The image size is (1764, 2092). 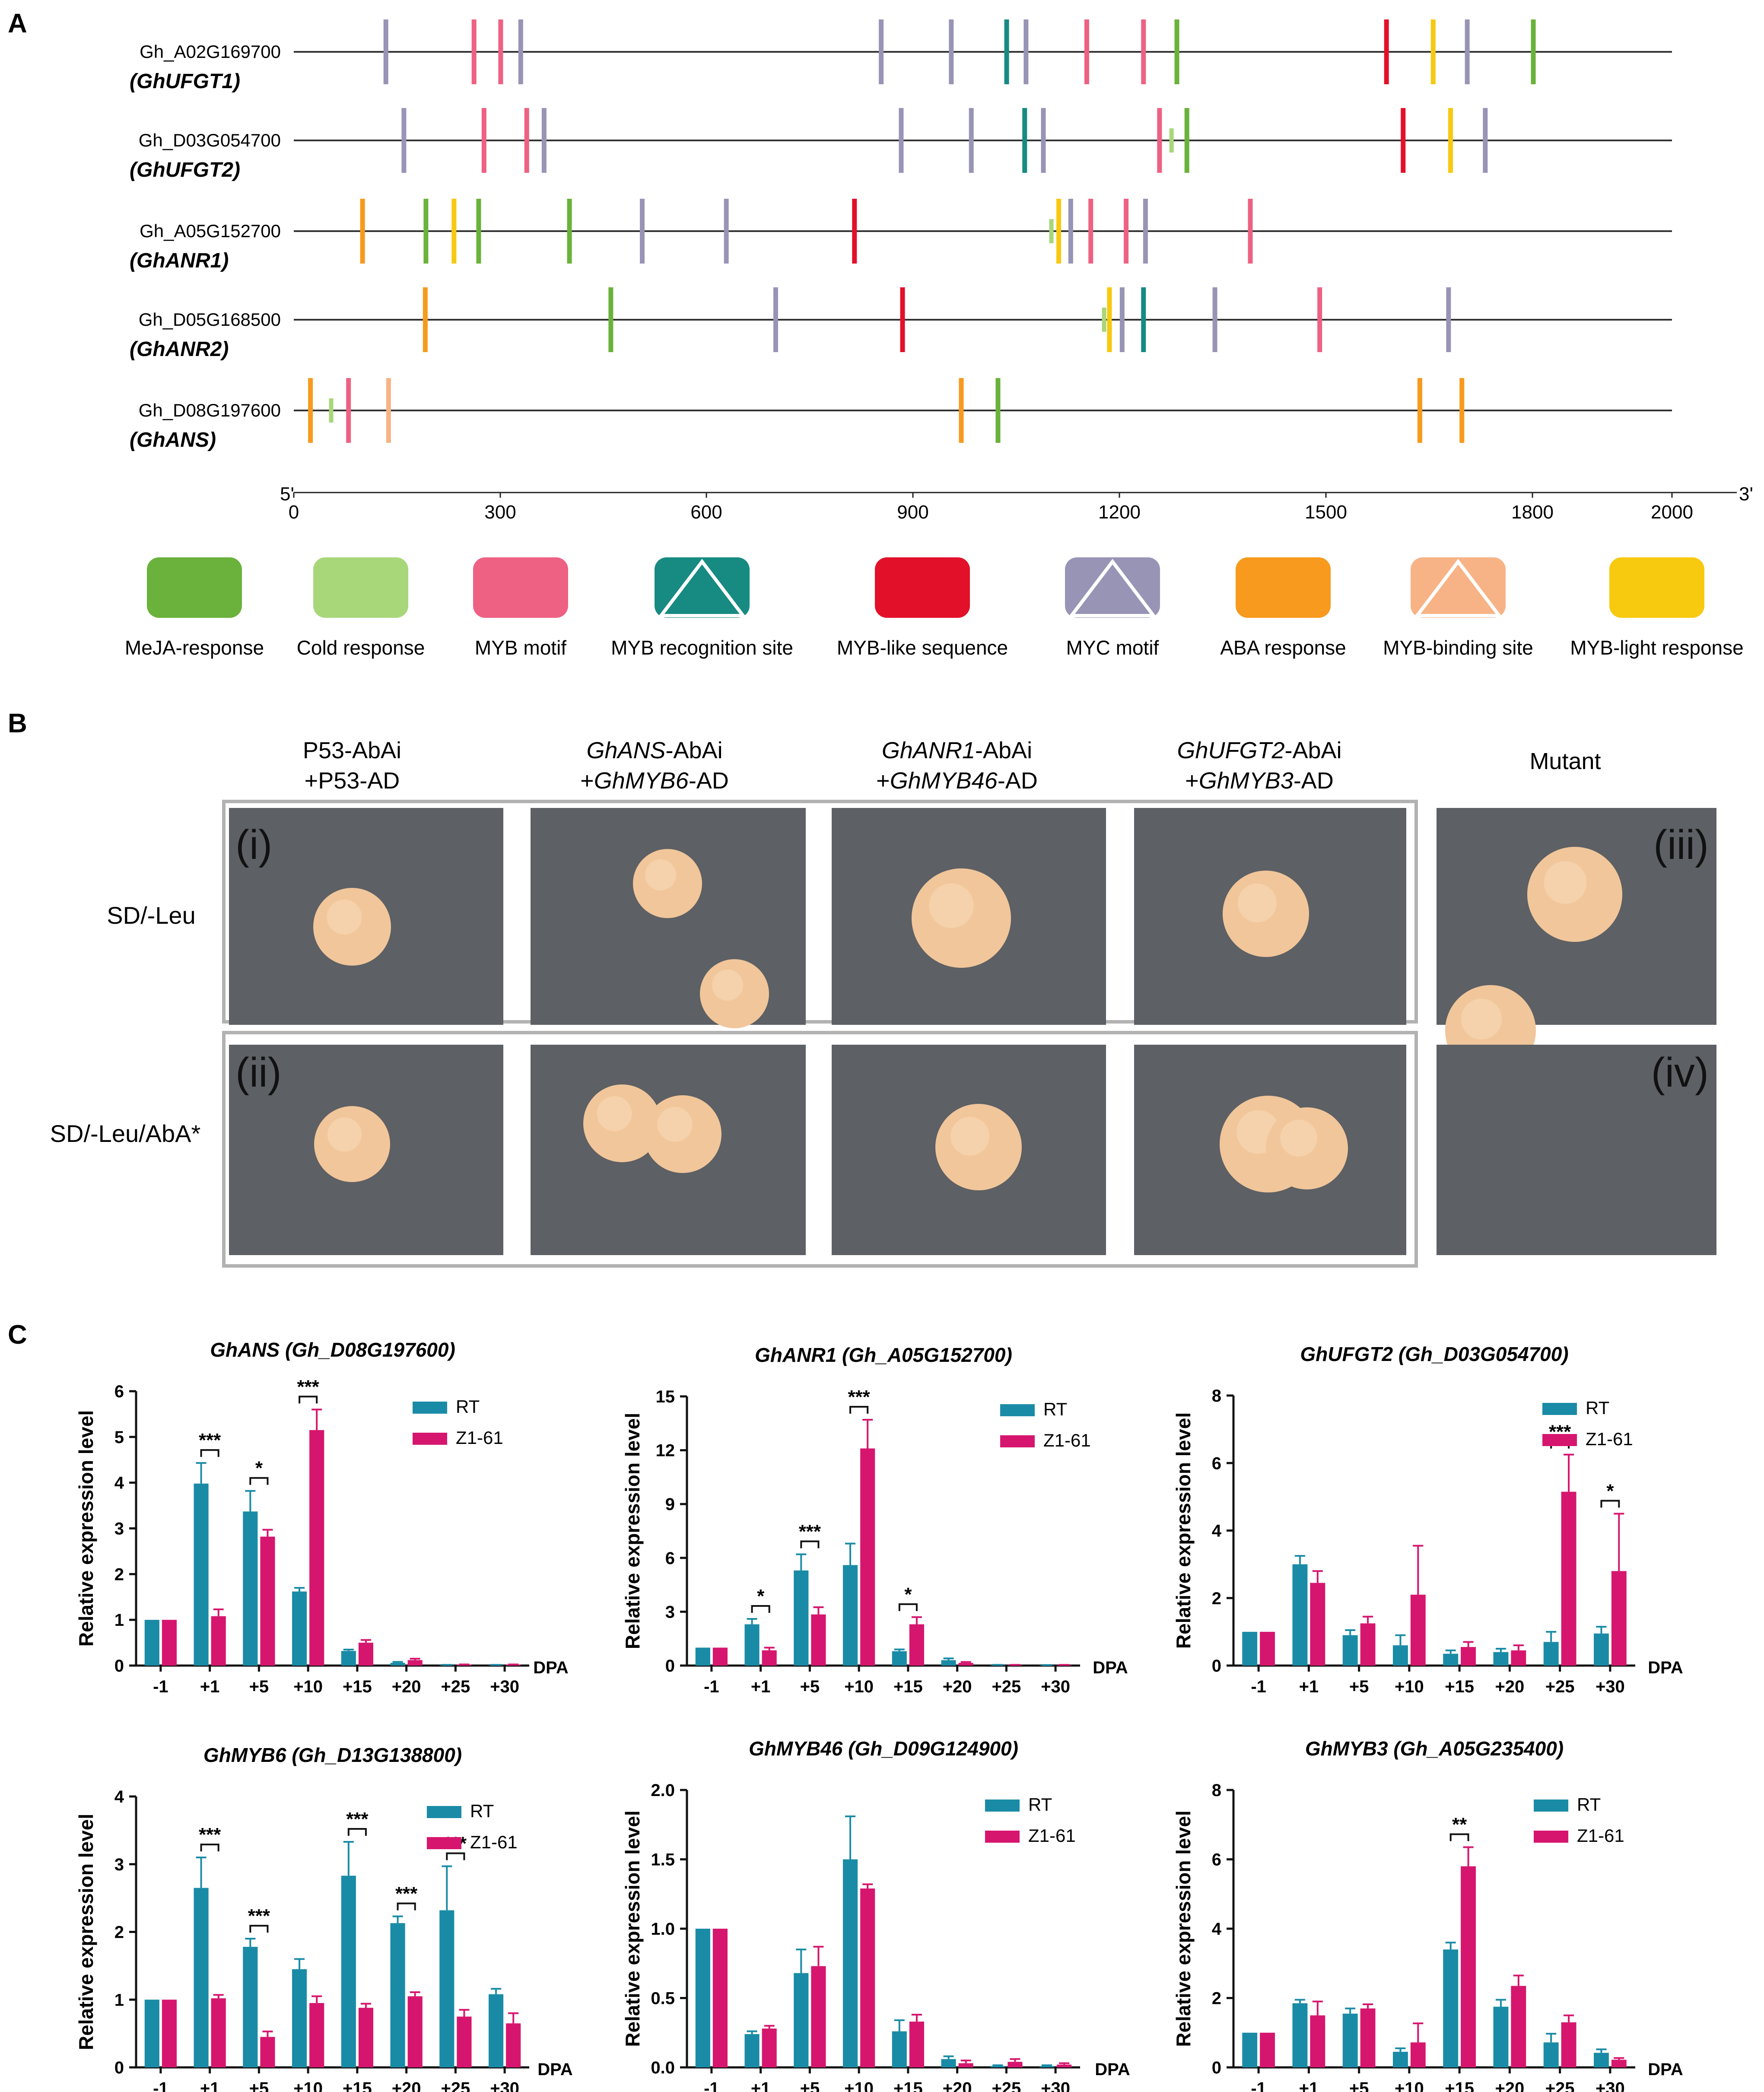 I want to click on y-tick-label: 9, so click(x=670, y=1504).